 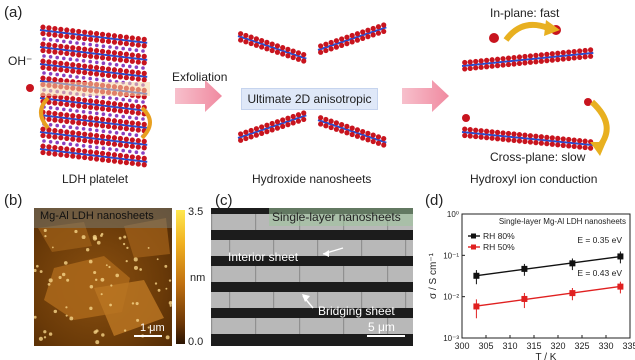 What do you see at coordinates (312, 179) in the screenshot?
I see `caption-hydroxide-nanosheets: Hydroxide nanosheets` at bounding box center [312, 179].